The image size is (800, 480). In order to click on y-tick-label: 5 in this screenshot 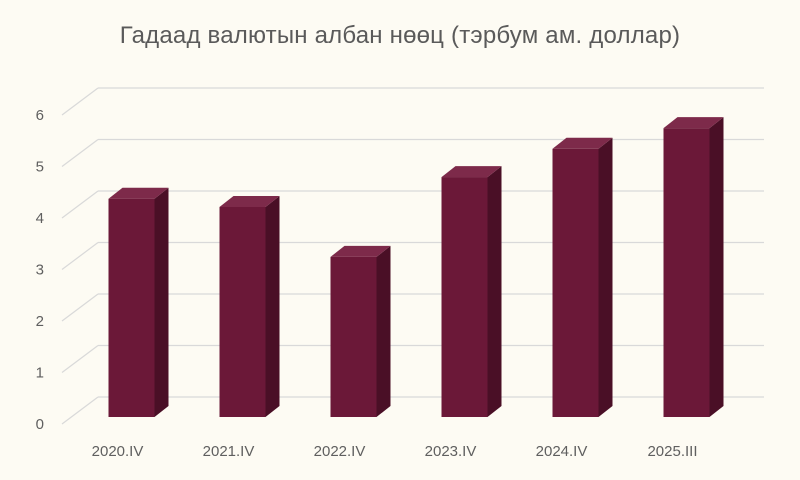, I will do `click(40, 167)`.